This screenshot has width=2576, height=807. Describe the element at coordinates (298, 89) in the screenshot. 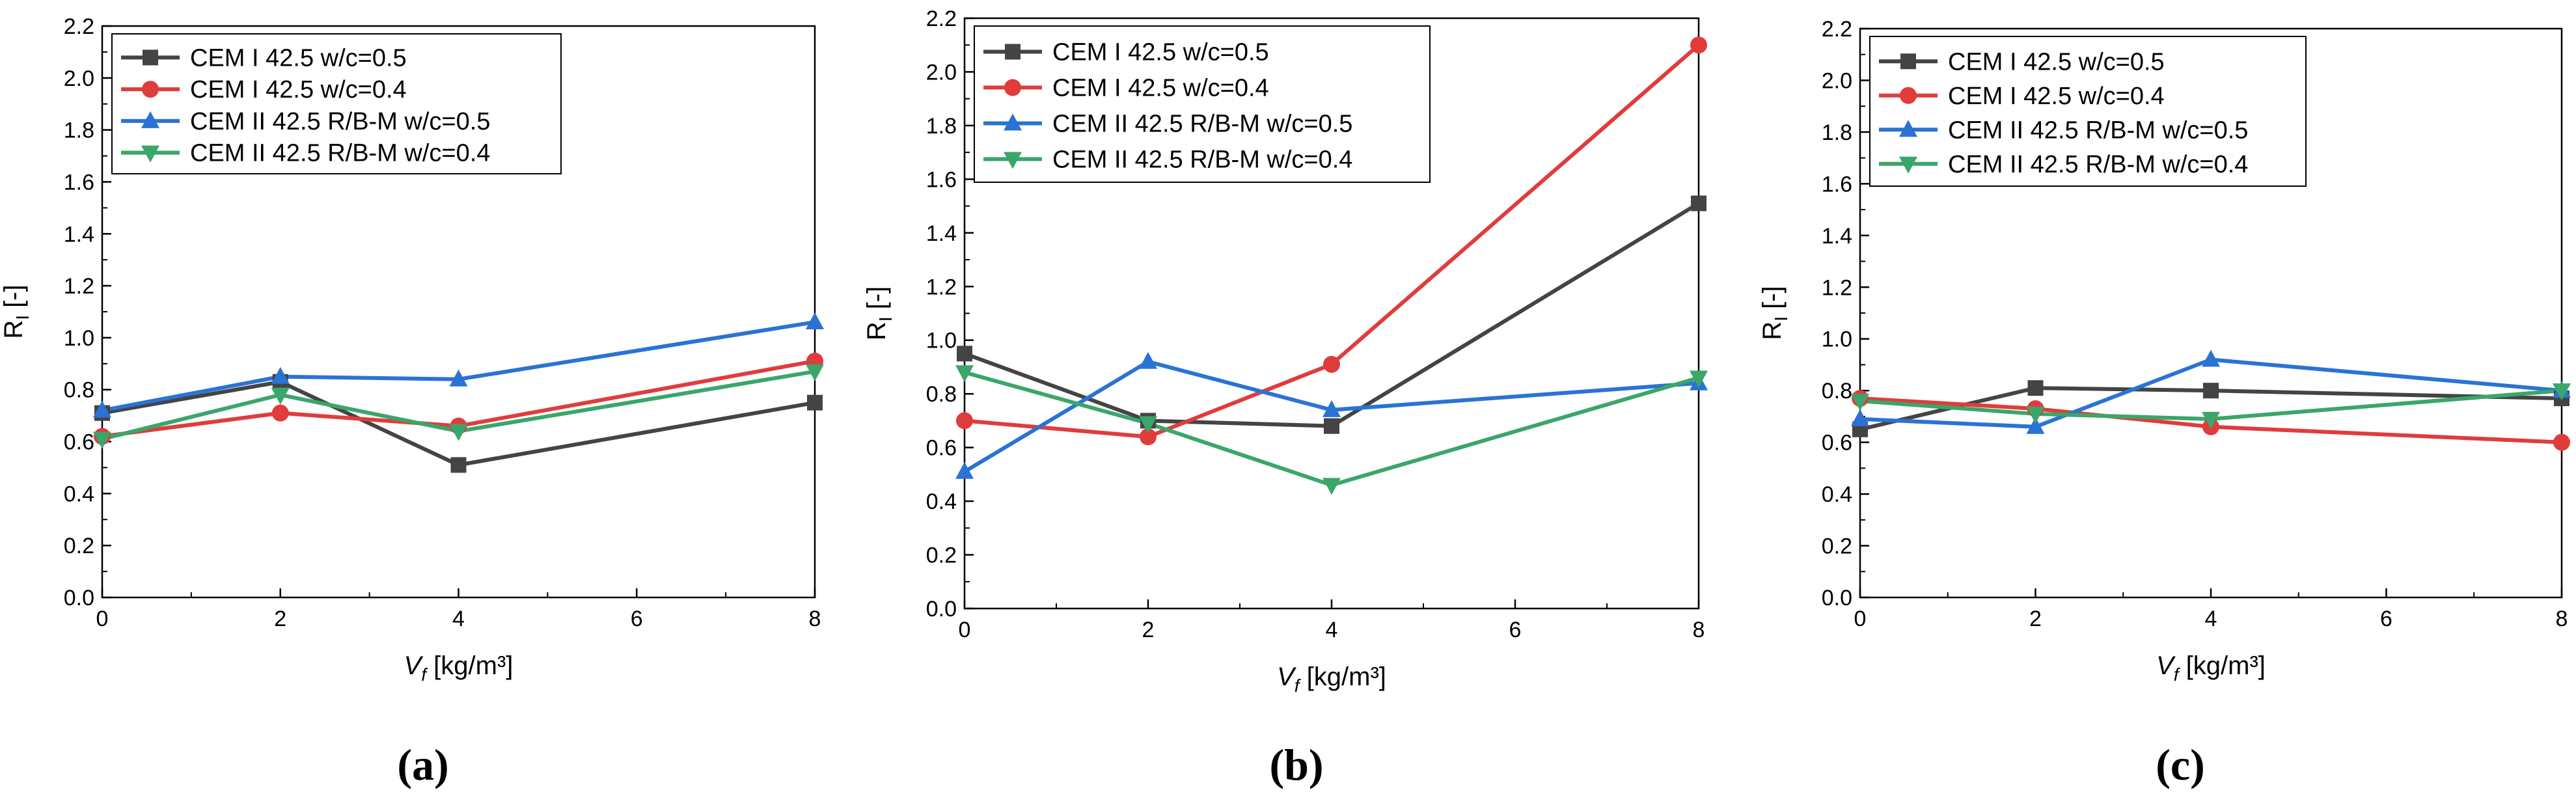

I see `legend-label-2: CEM I 42.5 w/c=0.4` at that location.